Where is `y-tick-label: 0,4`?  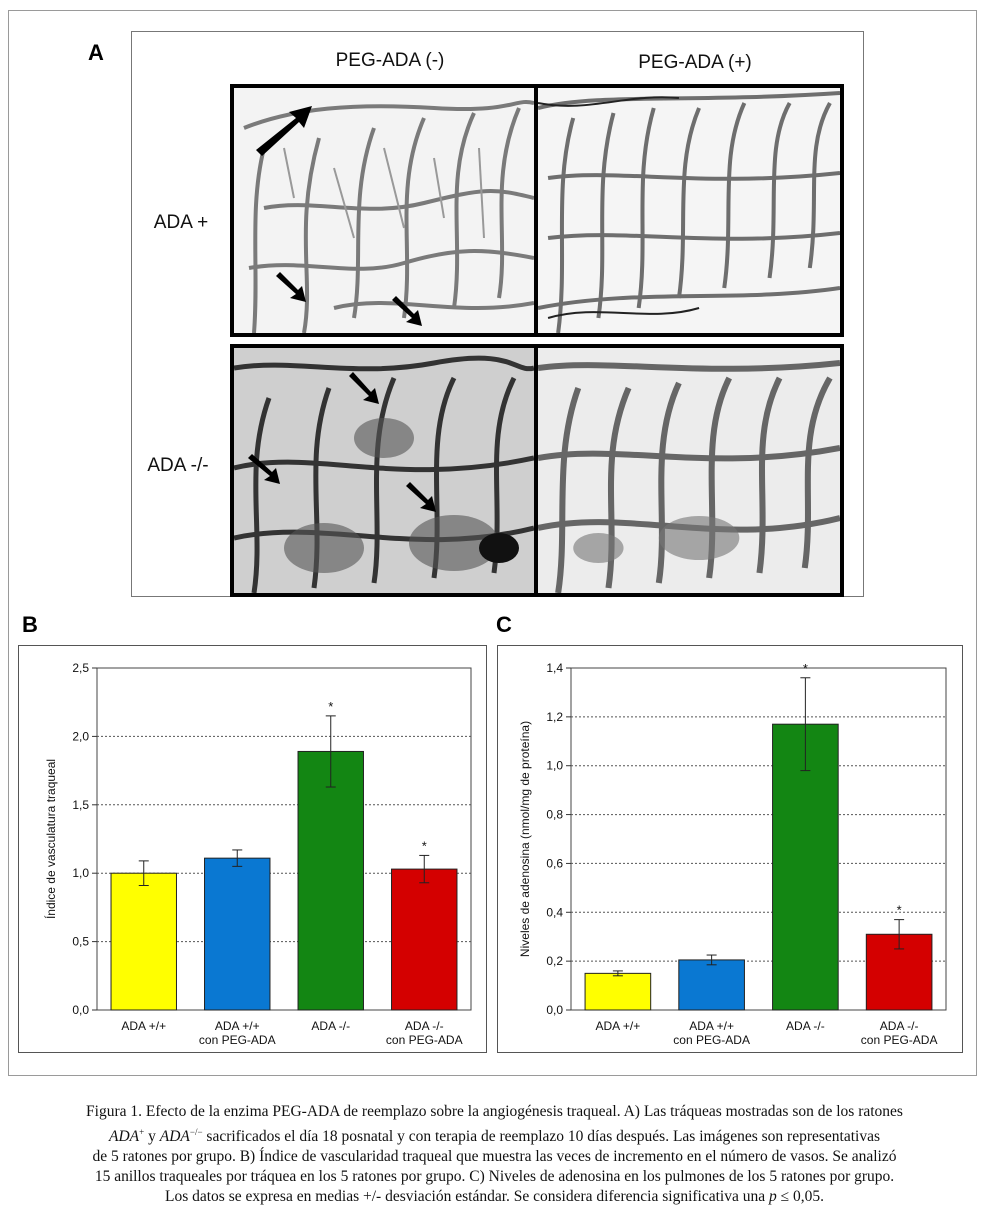 y-tick-label: 0,4 is located at coordinates (554, 912).